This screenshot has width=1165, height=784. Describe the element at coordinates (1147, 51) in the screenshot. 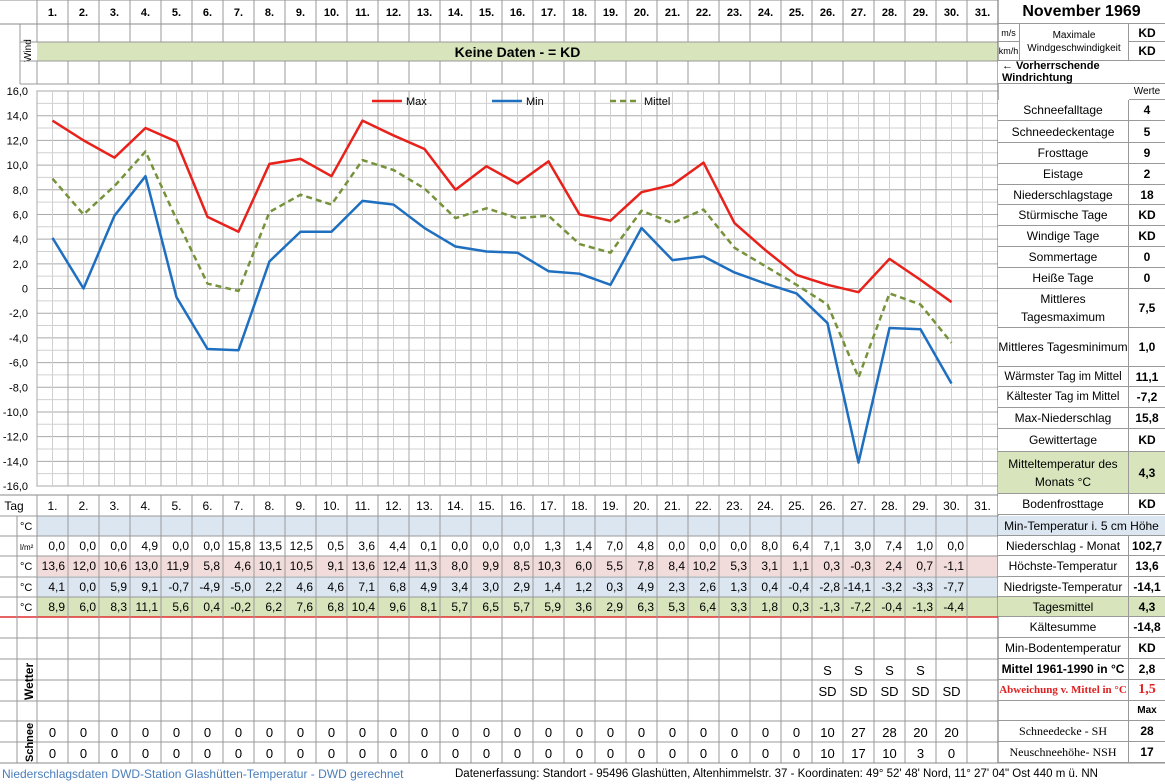

I see `max-wind-kmh: KD` at that location.